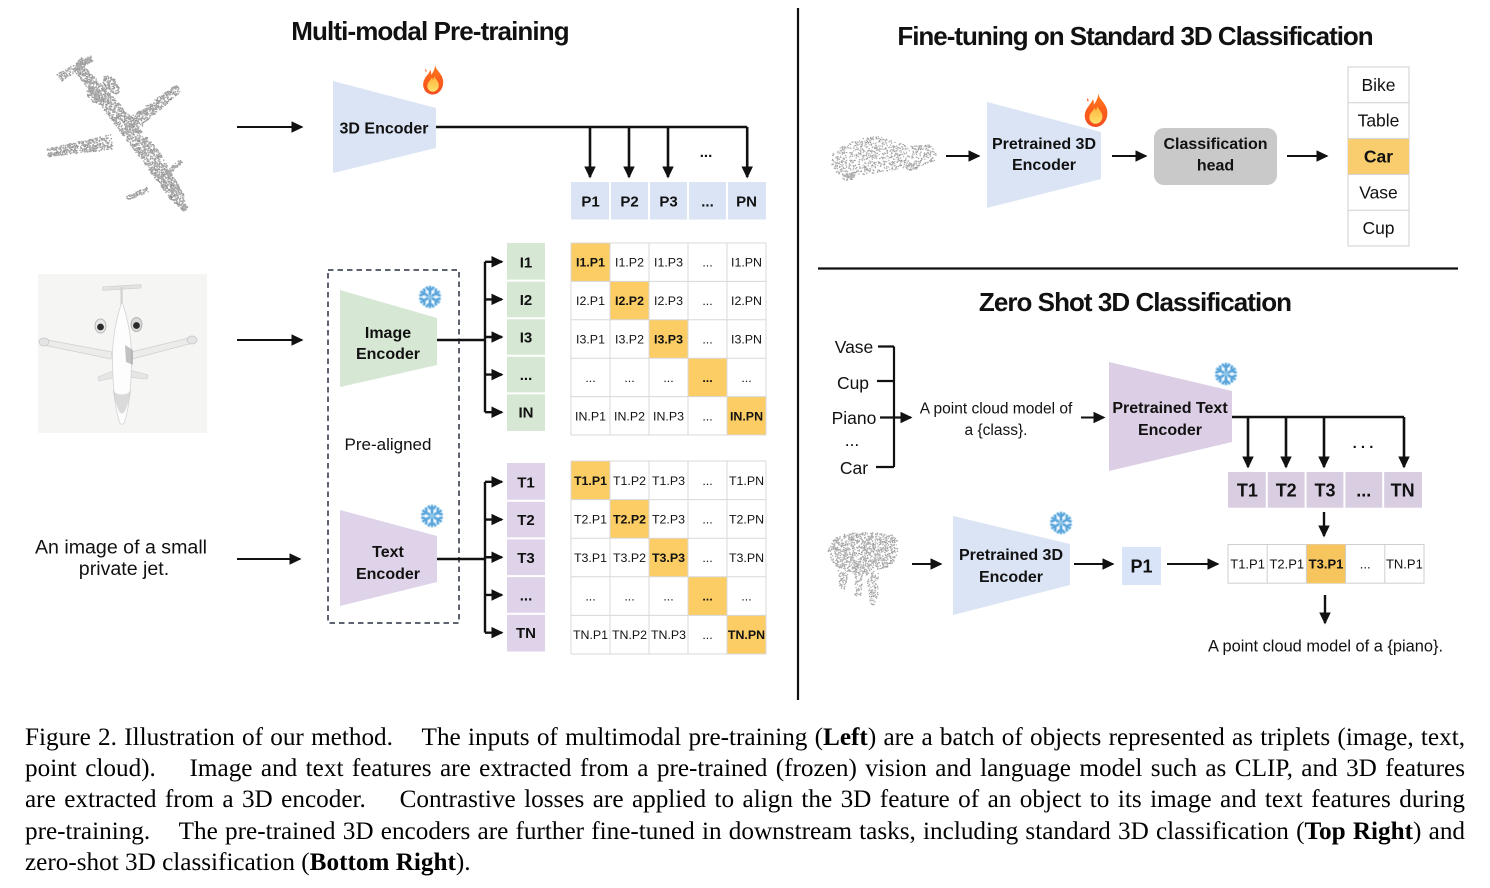 The height and width of the screenshot is (888, 1490). What do you see at coordinates (429, 31) in the screenshot?
I see `svg-text: Multi-modal Pre-training` at bounding box center [429, 31].